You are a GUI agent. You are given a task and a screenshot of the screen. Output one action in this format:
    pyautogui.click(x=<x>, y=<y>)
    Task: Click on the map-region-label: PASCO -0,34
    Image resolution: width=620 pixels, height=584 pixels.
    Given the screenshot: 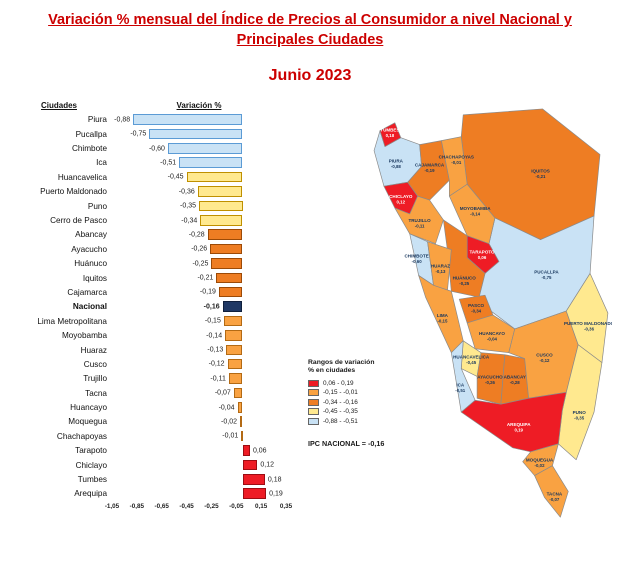 What is the action you would take?
    pyautogui.click(x=476, y=308)
    